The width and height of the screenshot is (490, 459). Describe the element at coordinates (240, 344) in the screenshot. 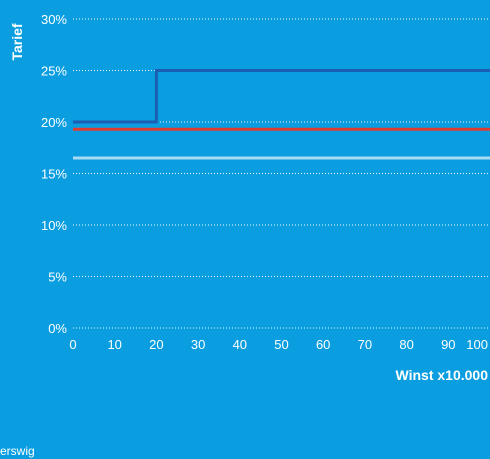

I see `x-tick-label: 40` at that location.